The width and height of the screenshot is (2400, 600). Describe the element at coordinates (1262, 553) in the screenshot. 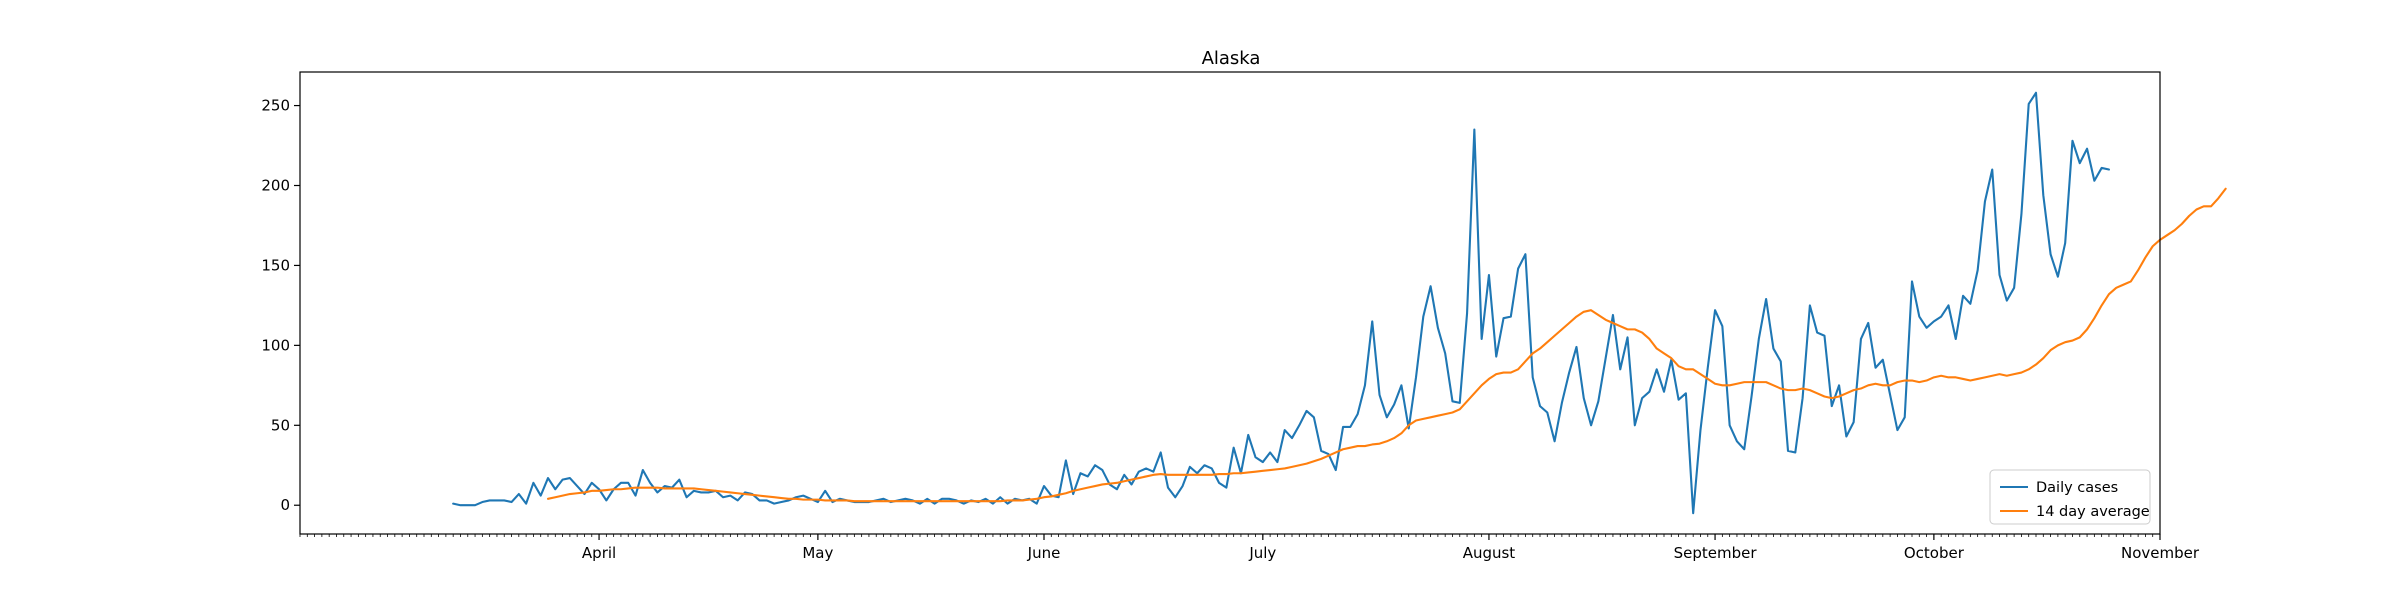

I see `x-tick-label-3: July` at that location.